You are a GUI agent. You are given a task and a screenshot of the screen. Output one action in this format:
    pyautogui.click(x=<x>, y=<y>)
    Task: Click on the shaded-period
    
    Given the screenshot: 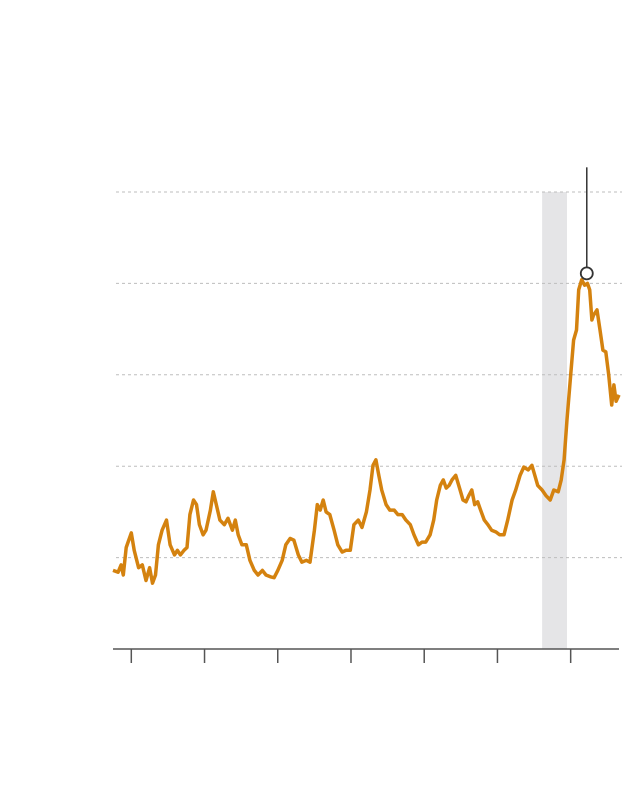 What is the action you would take?
    pyautogui.click(x=555, y=420)
    